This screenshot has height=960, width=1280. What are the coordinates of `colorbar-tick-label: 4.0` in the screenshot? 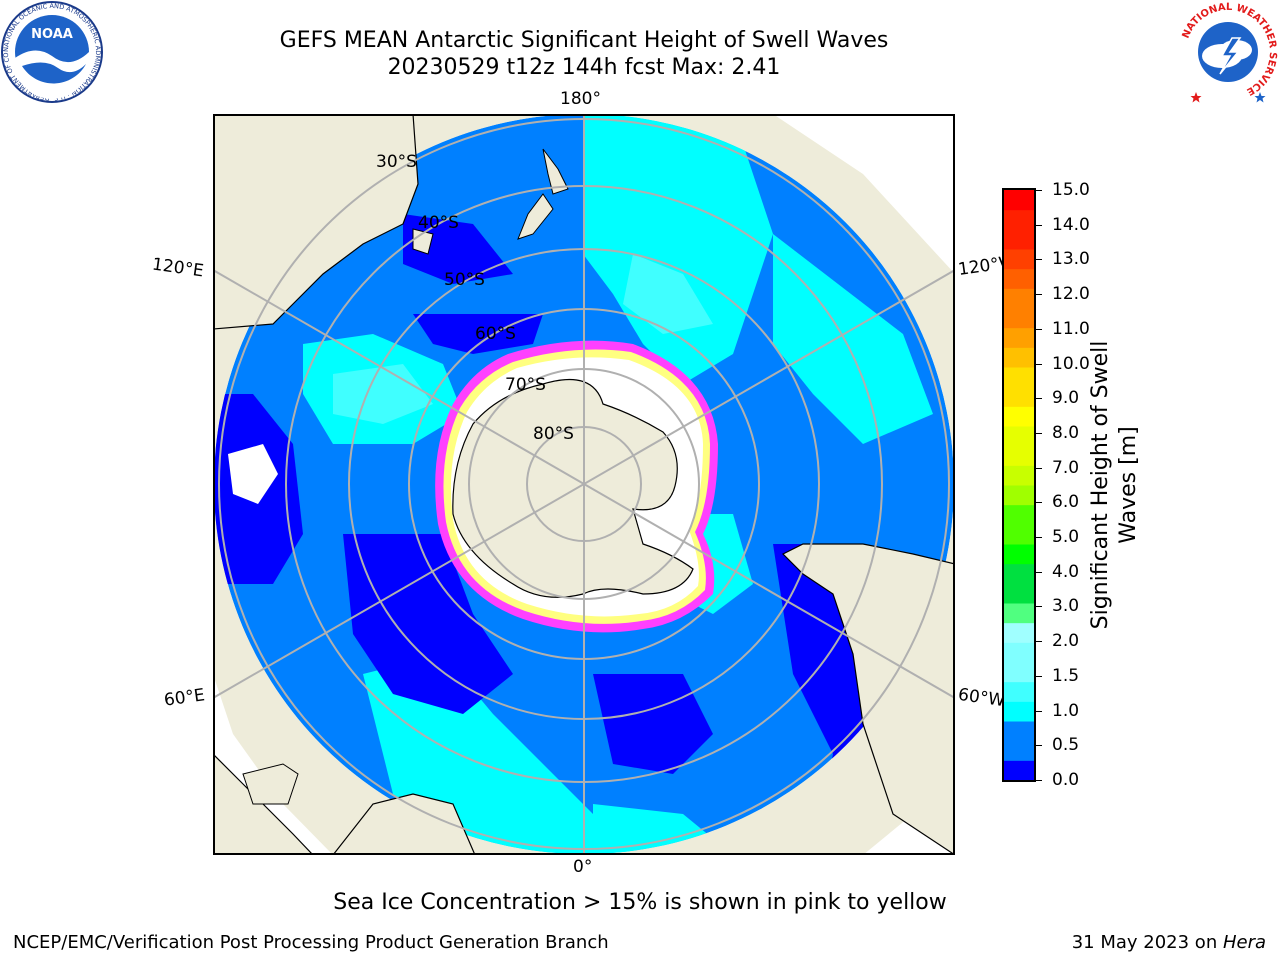 It's located at (1066, 571).